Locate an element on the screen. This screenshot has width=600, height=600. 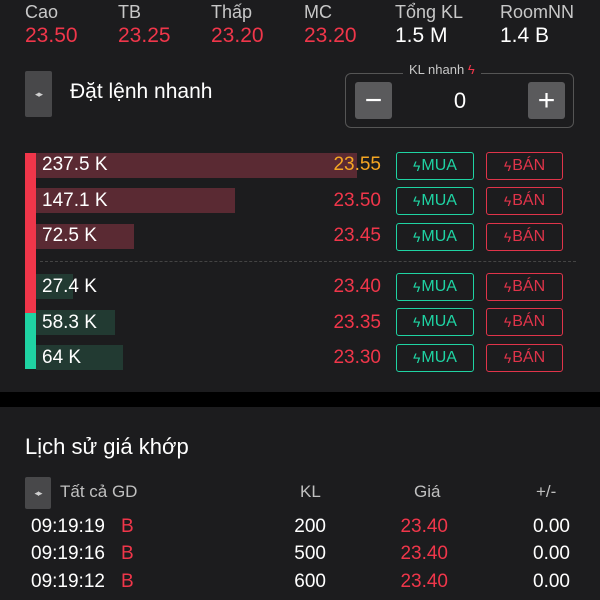
stat-label: Cao is located at coordinates (42, 12).